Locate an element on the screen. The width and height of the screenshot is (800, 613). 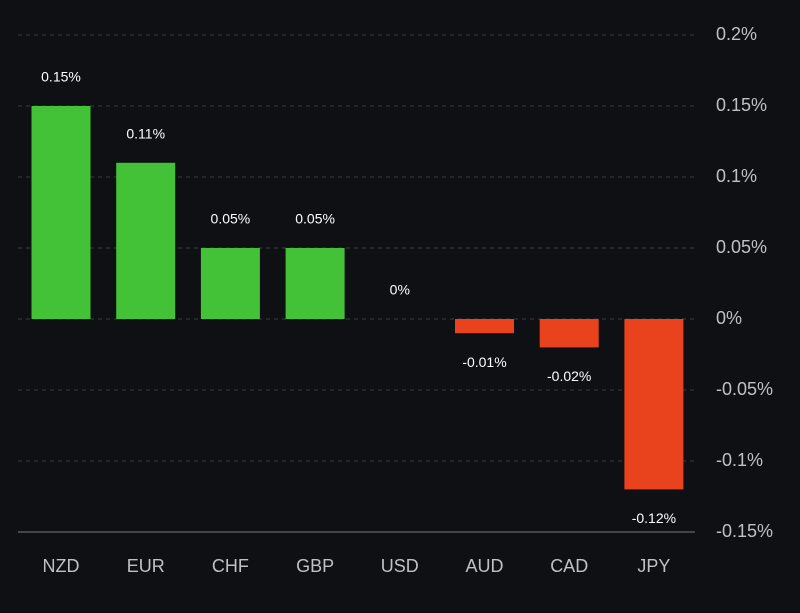
x-tick-label-eur: EUR is located at coordinates (146, 566).